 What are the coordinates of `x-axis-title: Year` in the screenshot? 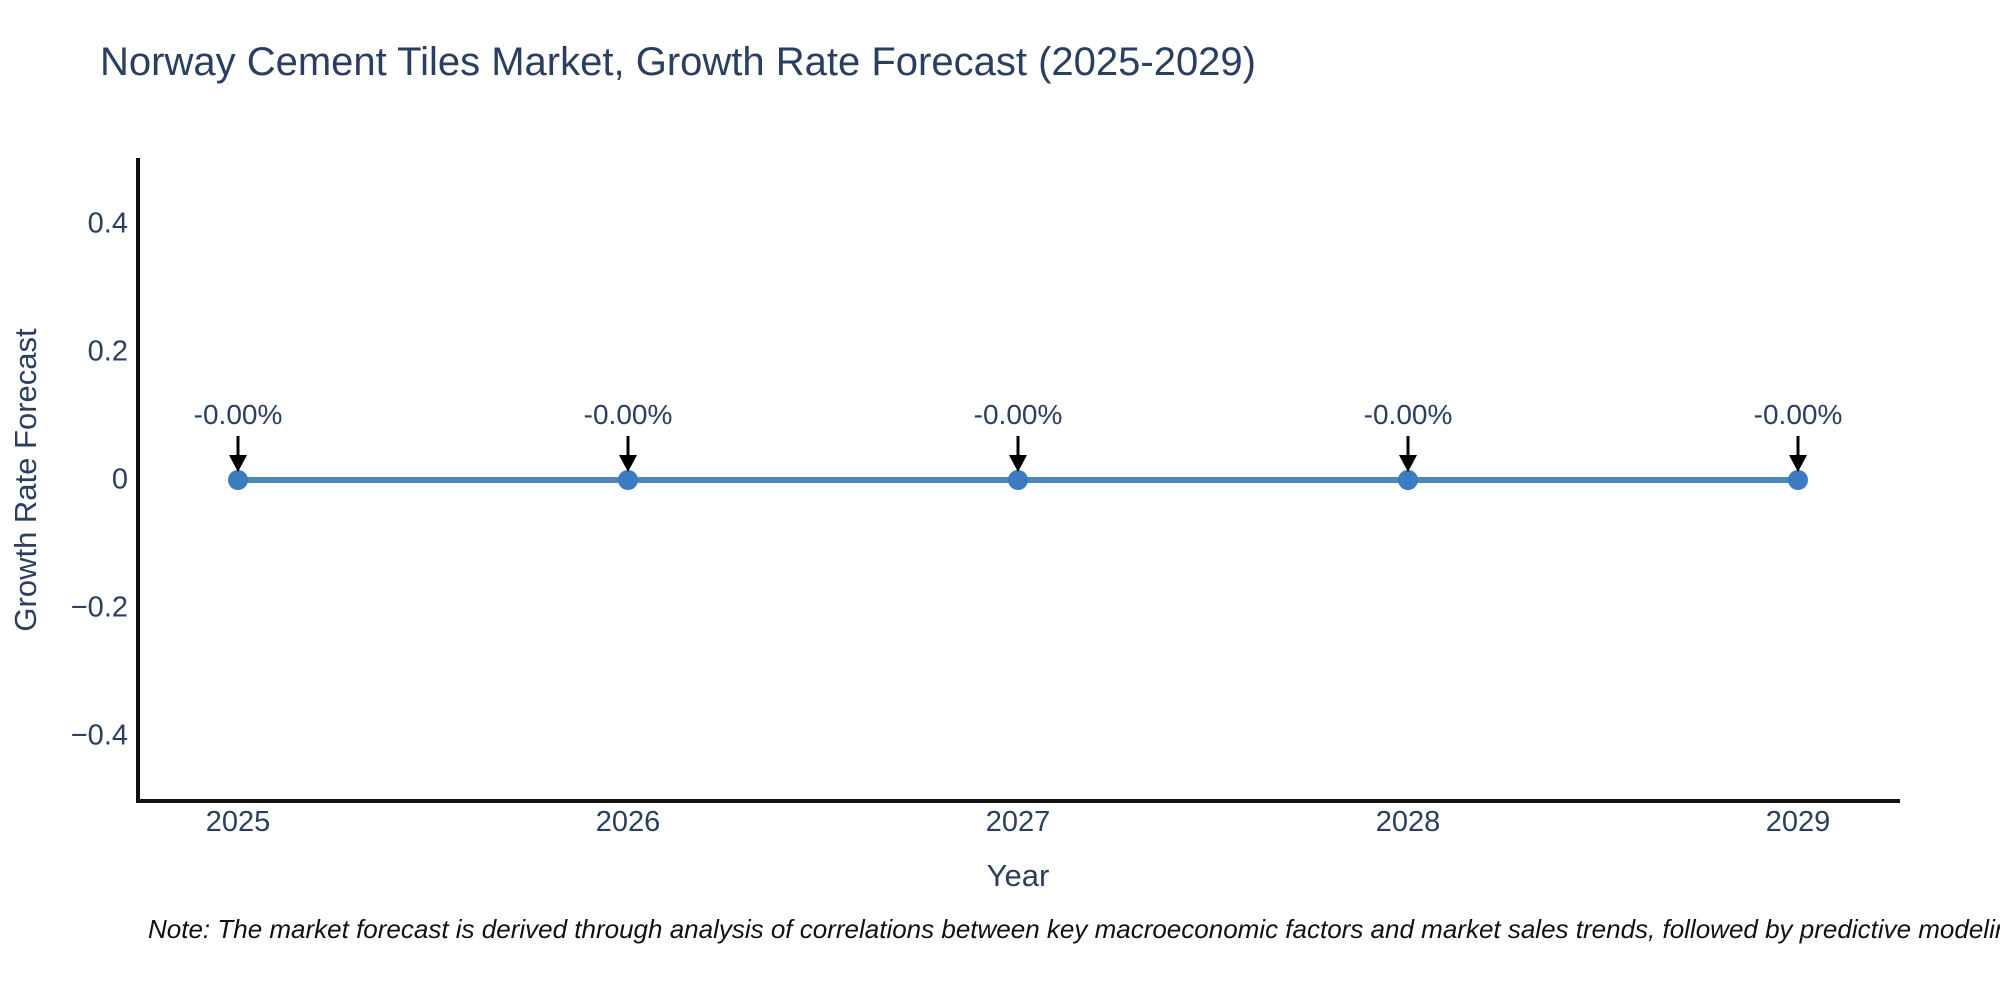 It's located at (1018, 875).